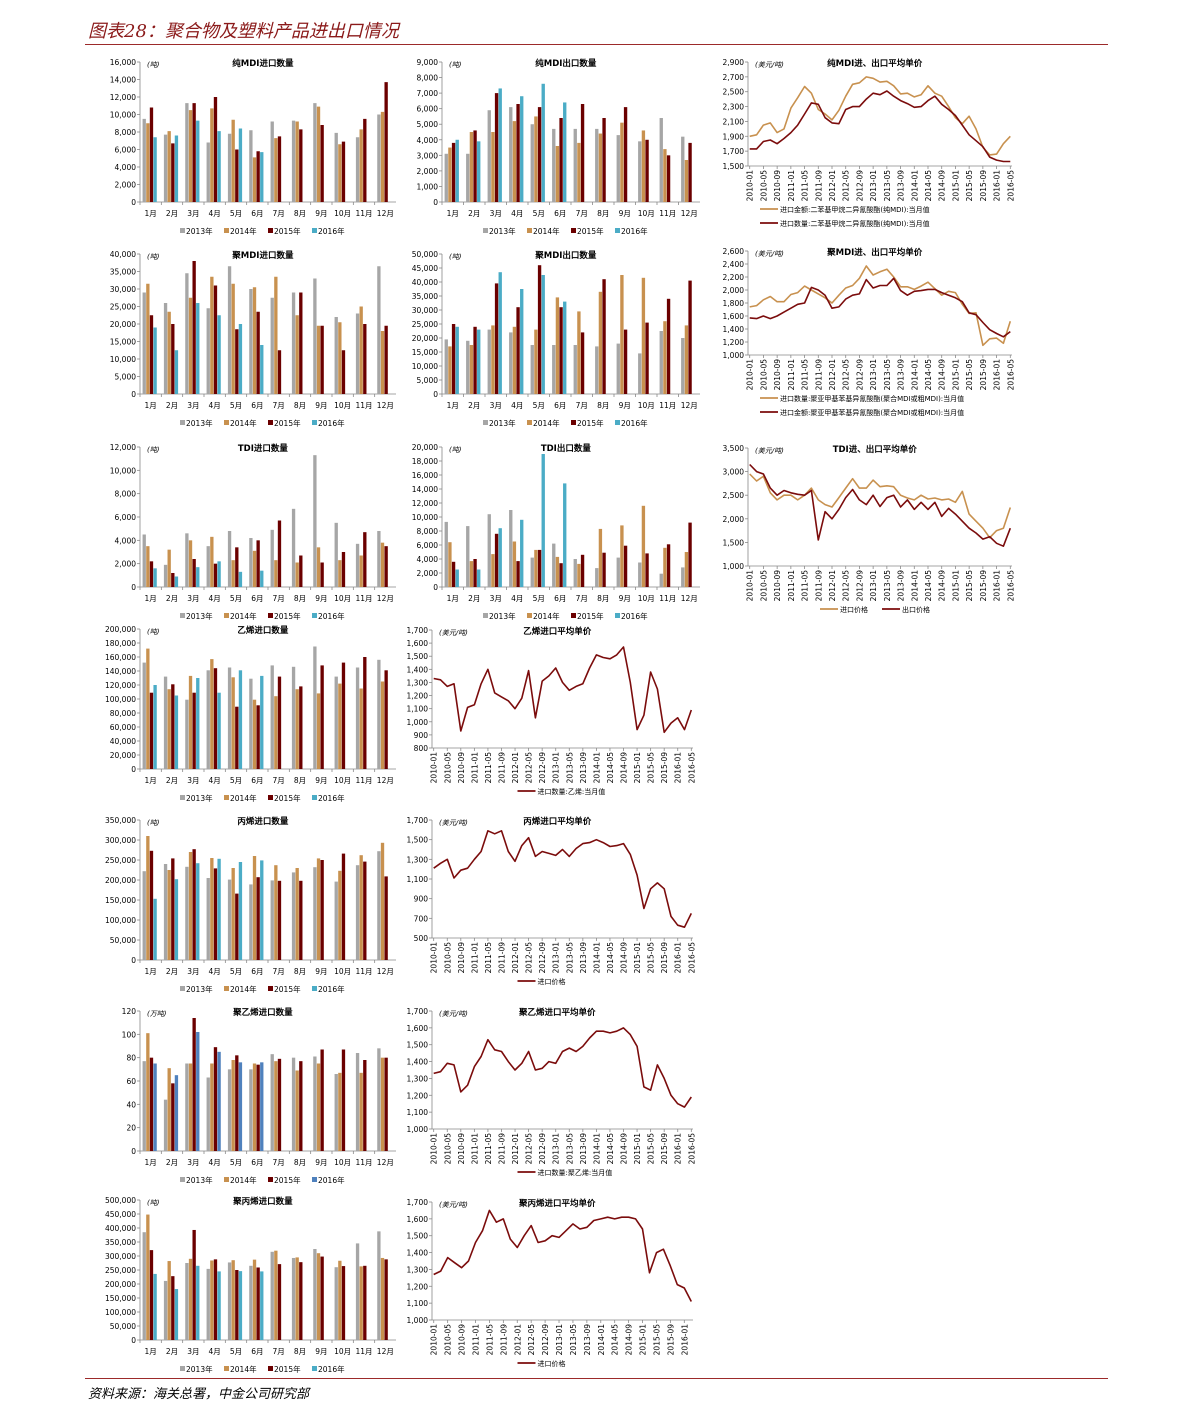  I want to click on unit-label: (吨), so click(153, 632).